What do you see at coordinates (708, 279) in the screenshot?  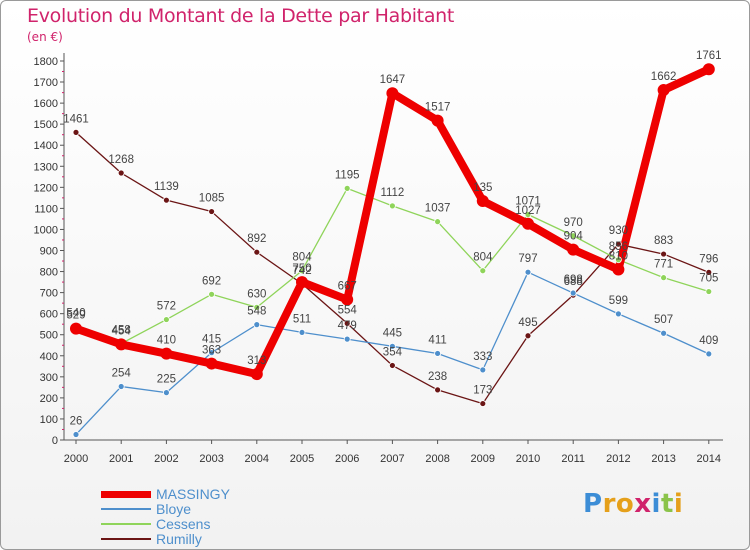 I see `data-label-cessens: 705` at bounding box center [708, 279].